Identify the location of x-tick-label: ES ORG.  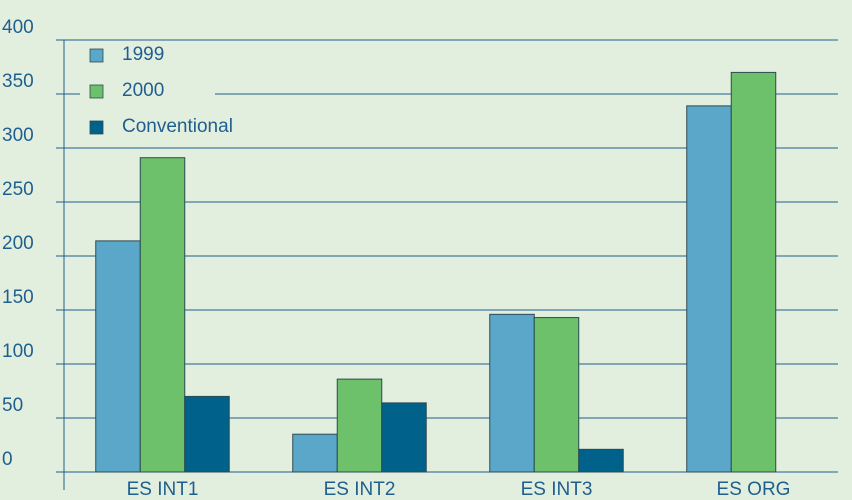
(754, 489).